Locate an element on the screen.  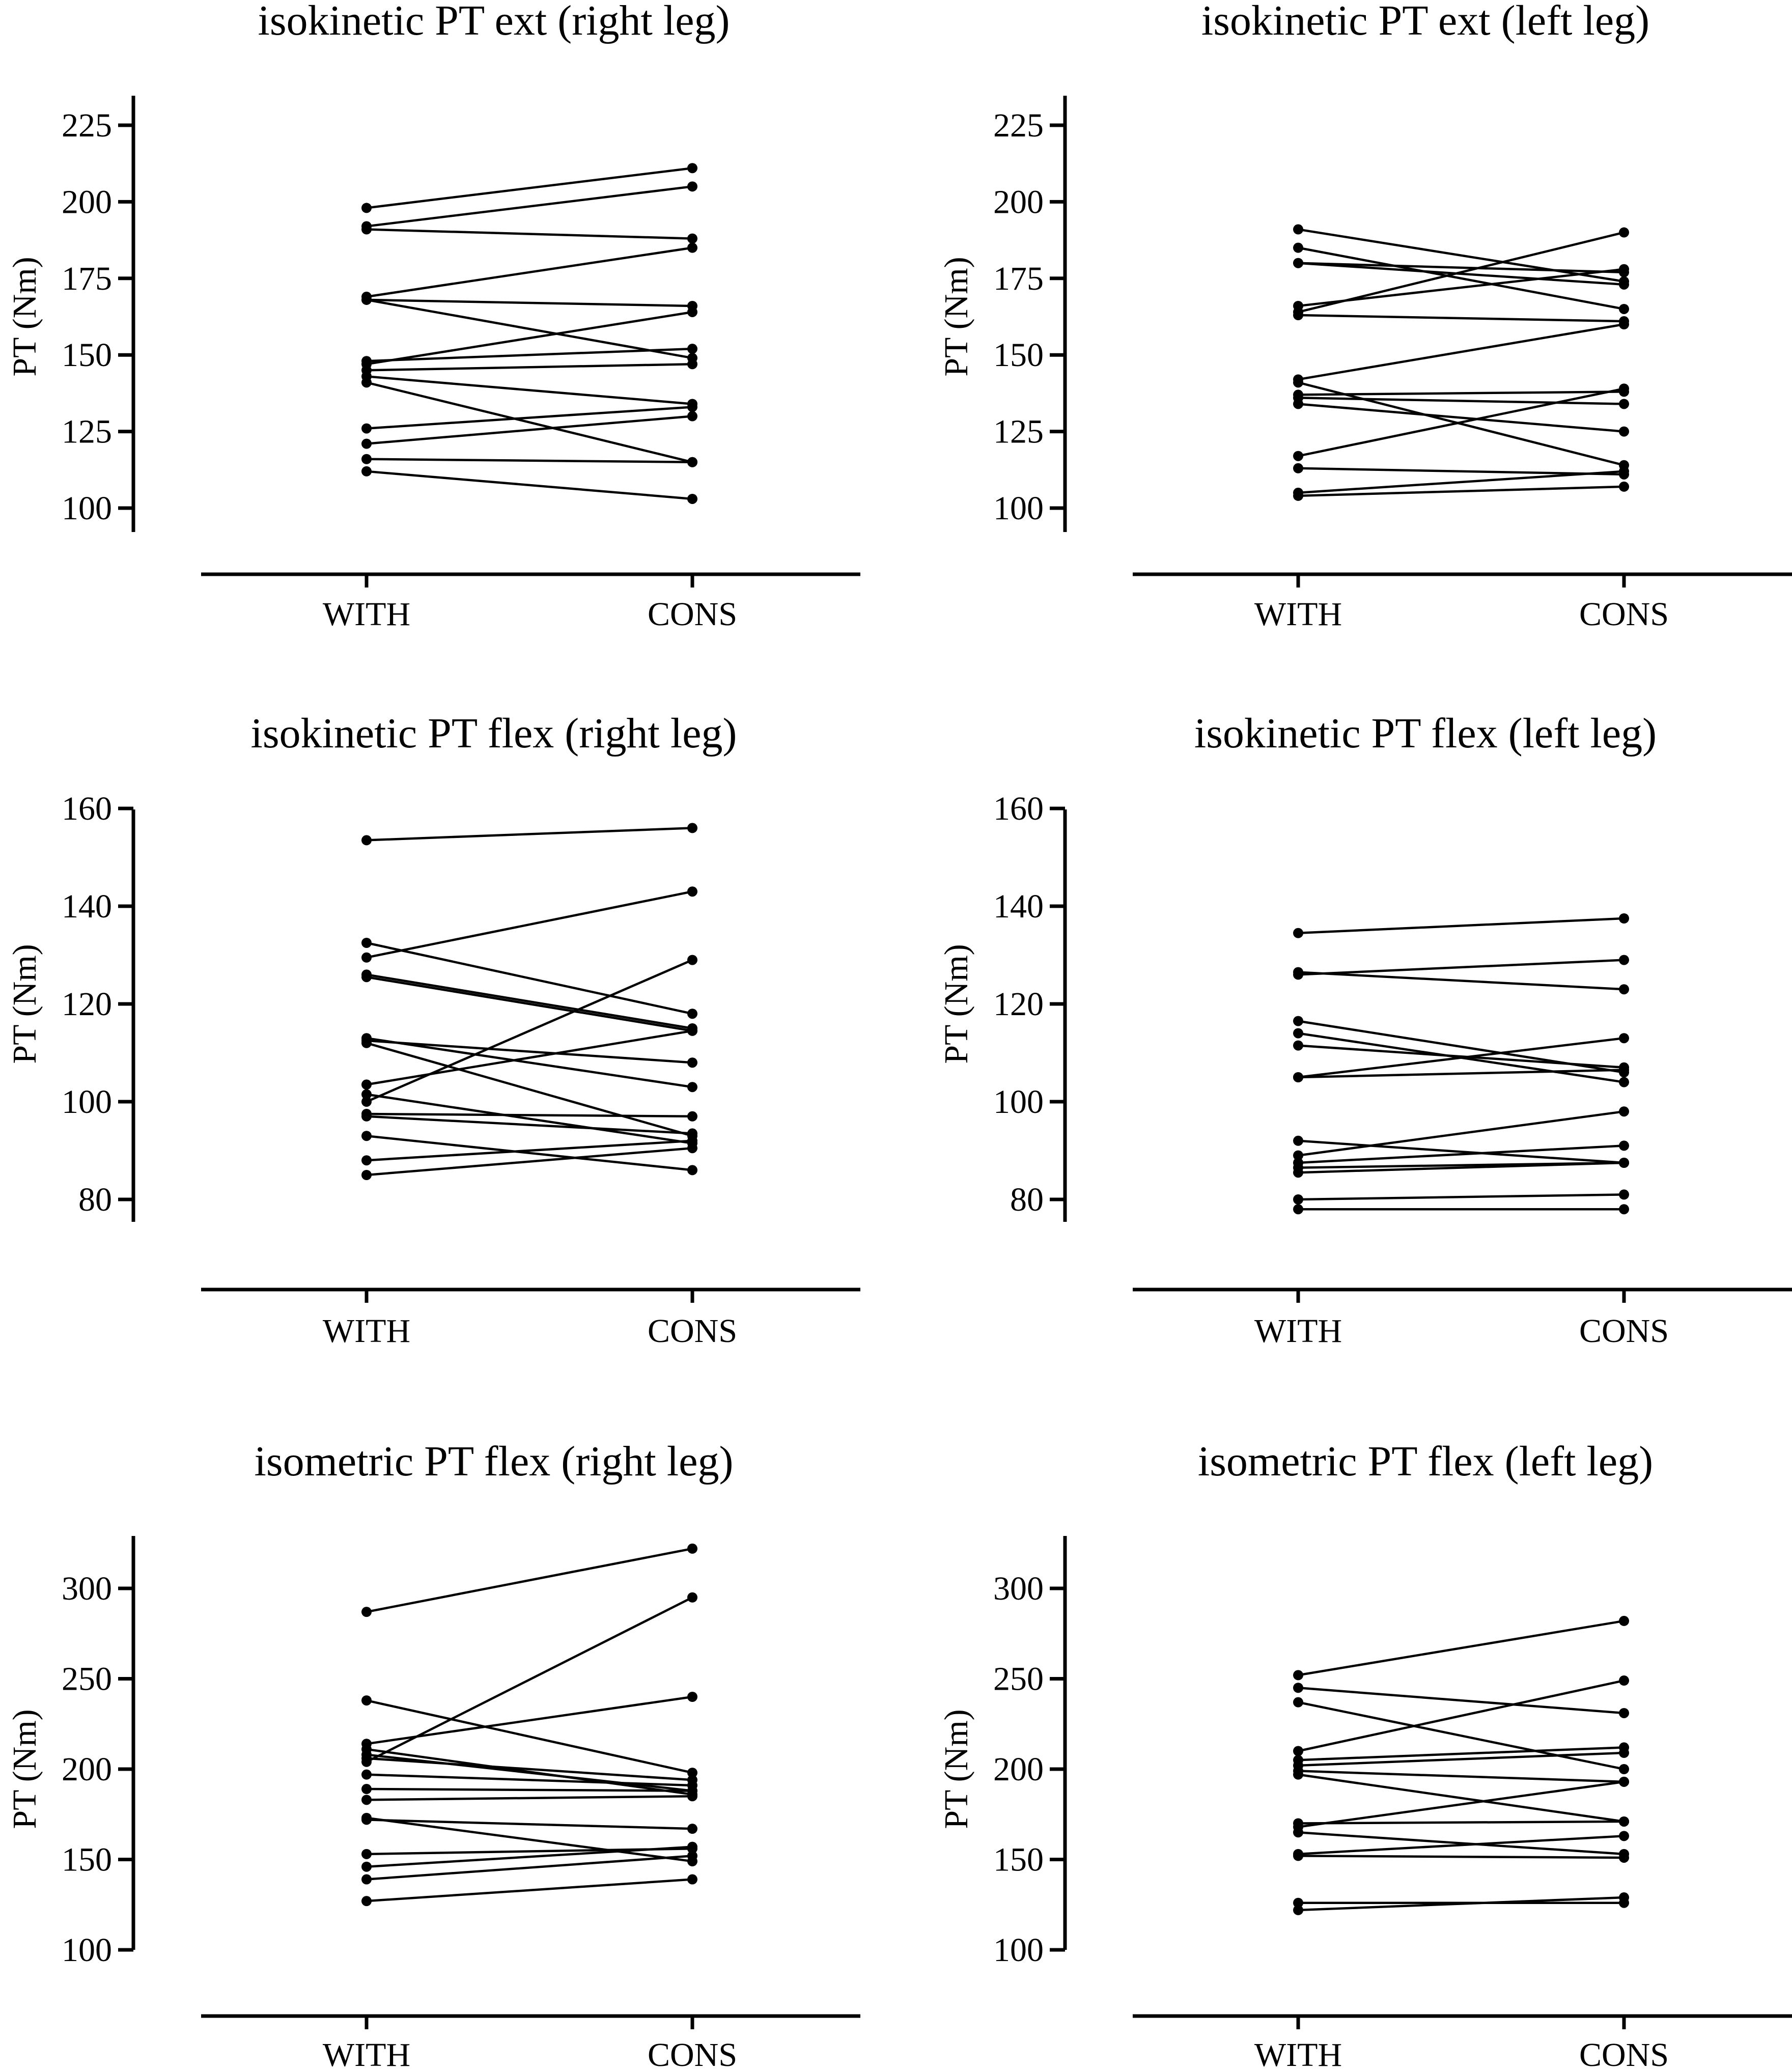
y-tick-label: 300 is located at coordinates (87, 1588).